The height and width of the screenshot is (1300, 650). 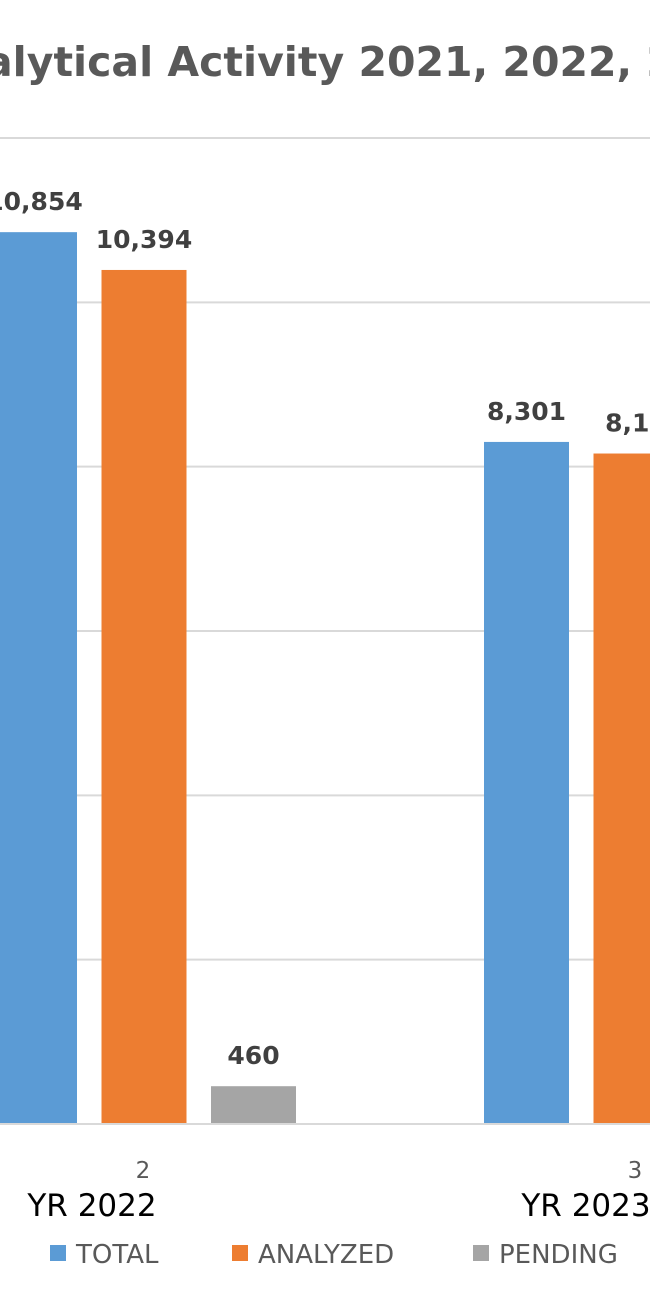 I want to click on category-label-1: YR 2023, so click(x=585, y=1206).